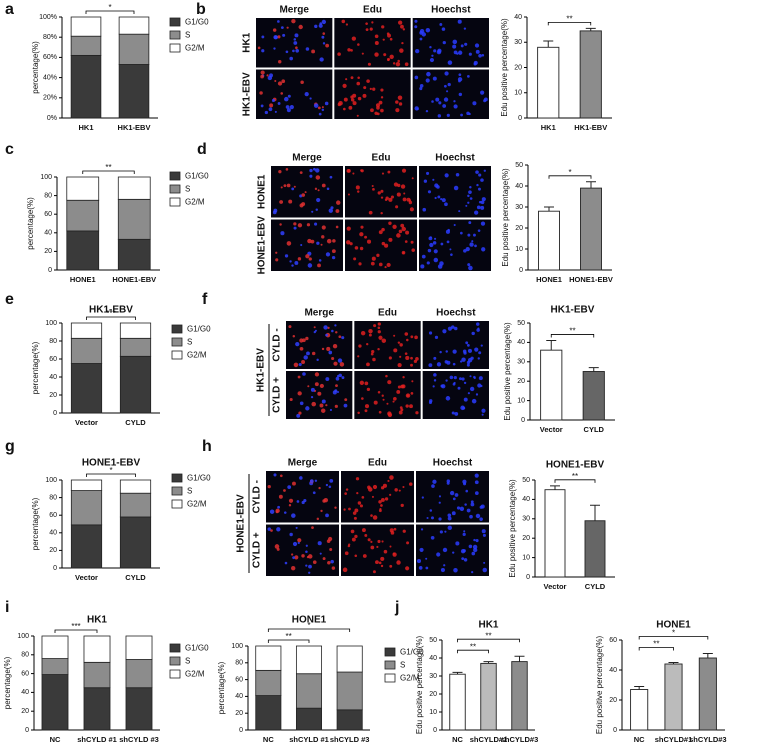 The width and height of the screenshot is (758, 756). Describe the element at coordinates (7, 607) in the screenshot. I see `panel-letter: i` at that location.